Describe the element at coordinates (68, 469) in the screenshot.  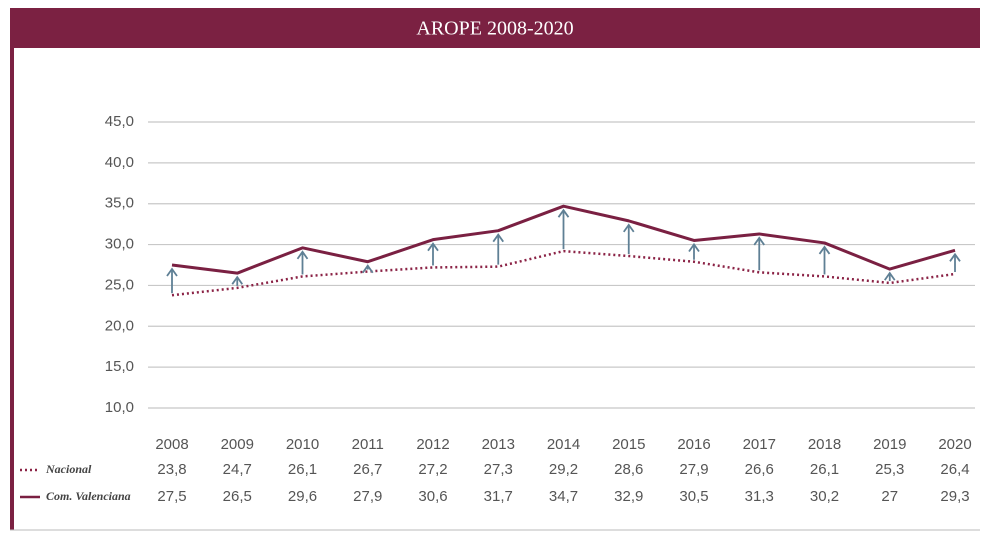
I see `legend-label: Nacional` at that location.